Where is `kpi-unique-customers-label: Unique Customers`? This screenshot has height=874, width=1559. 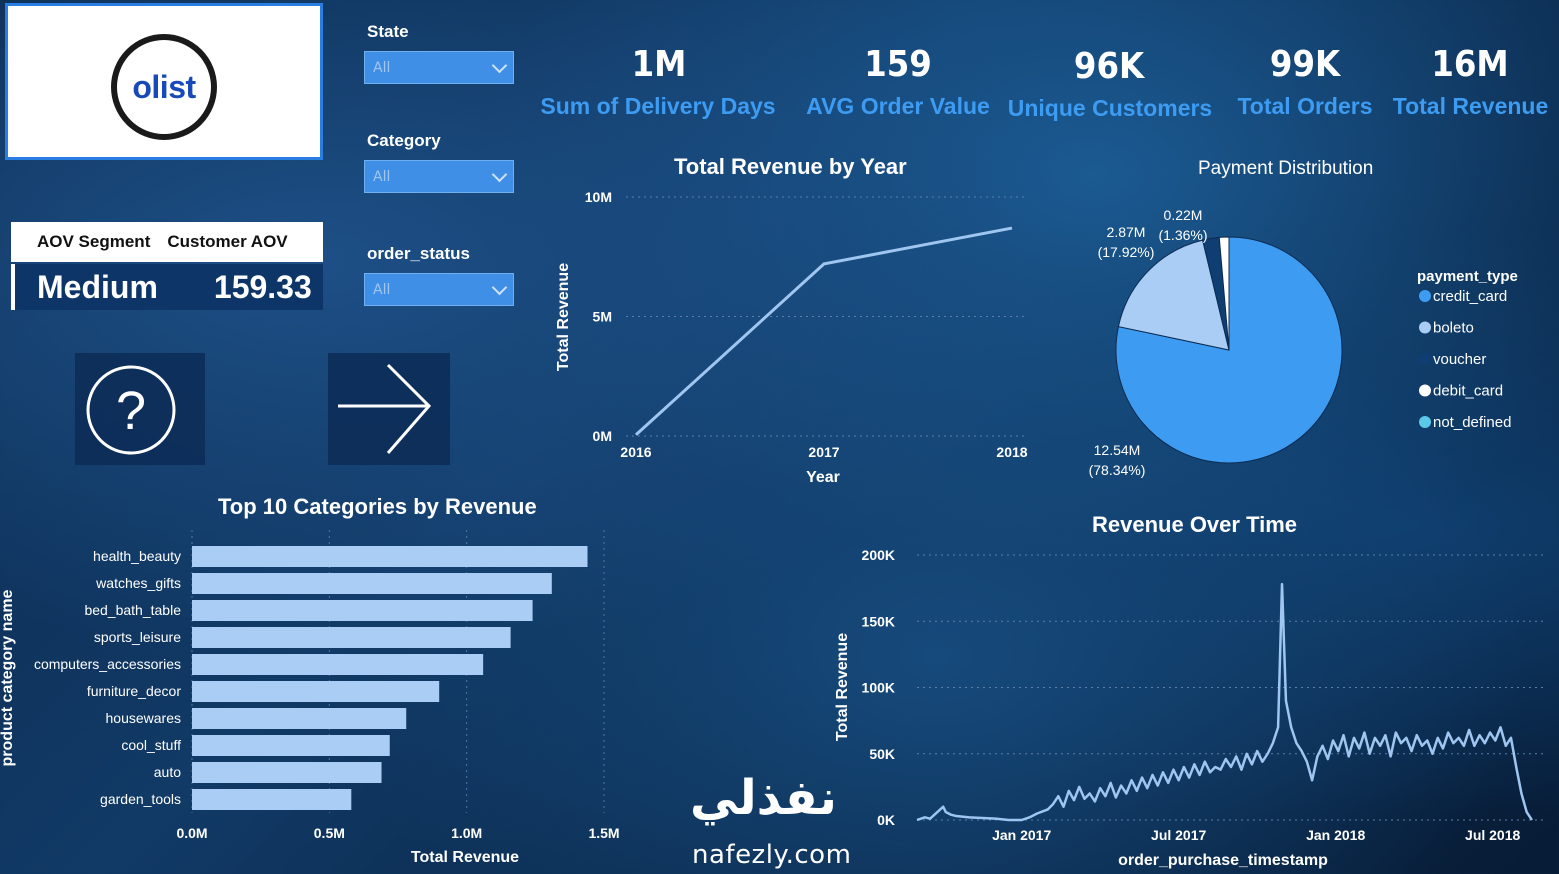 kpi-unique-customers-label: Unique Customers is located at coordinates (1110, 108).